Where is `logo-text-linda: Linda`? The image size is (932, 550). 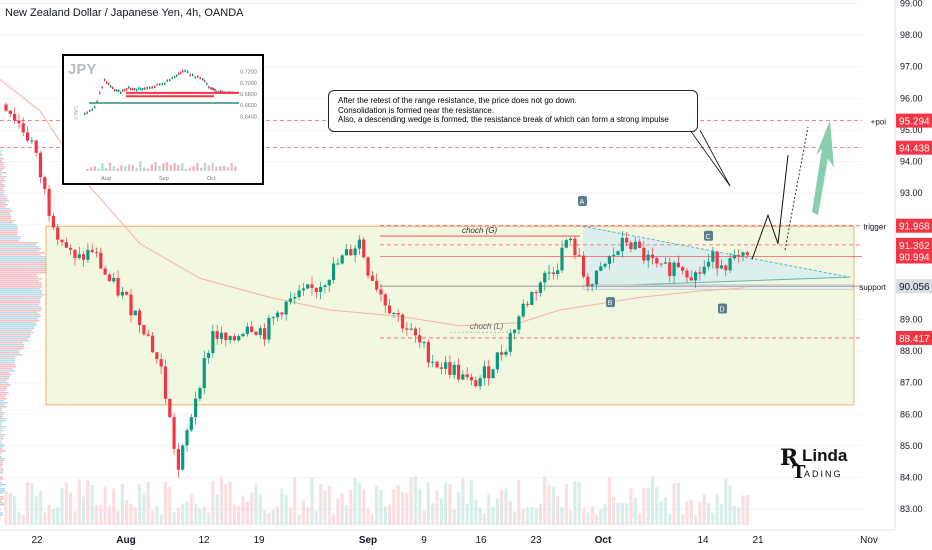
logo-text-linda: Linda is located at coordinates (825, 455).